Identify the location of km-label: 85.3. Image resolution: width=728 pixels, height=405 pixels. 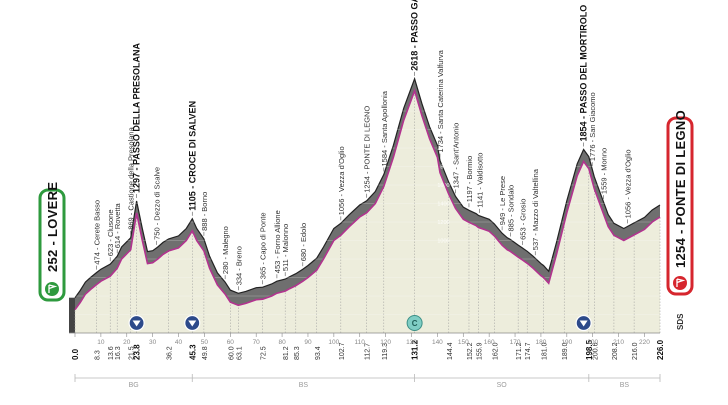
(297, 353).